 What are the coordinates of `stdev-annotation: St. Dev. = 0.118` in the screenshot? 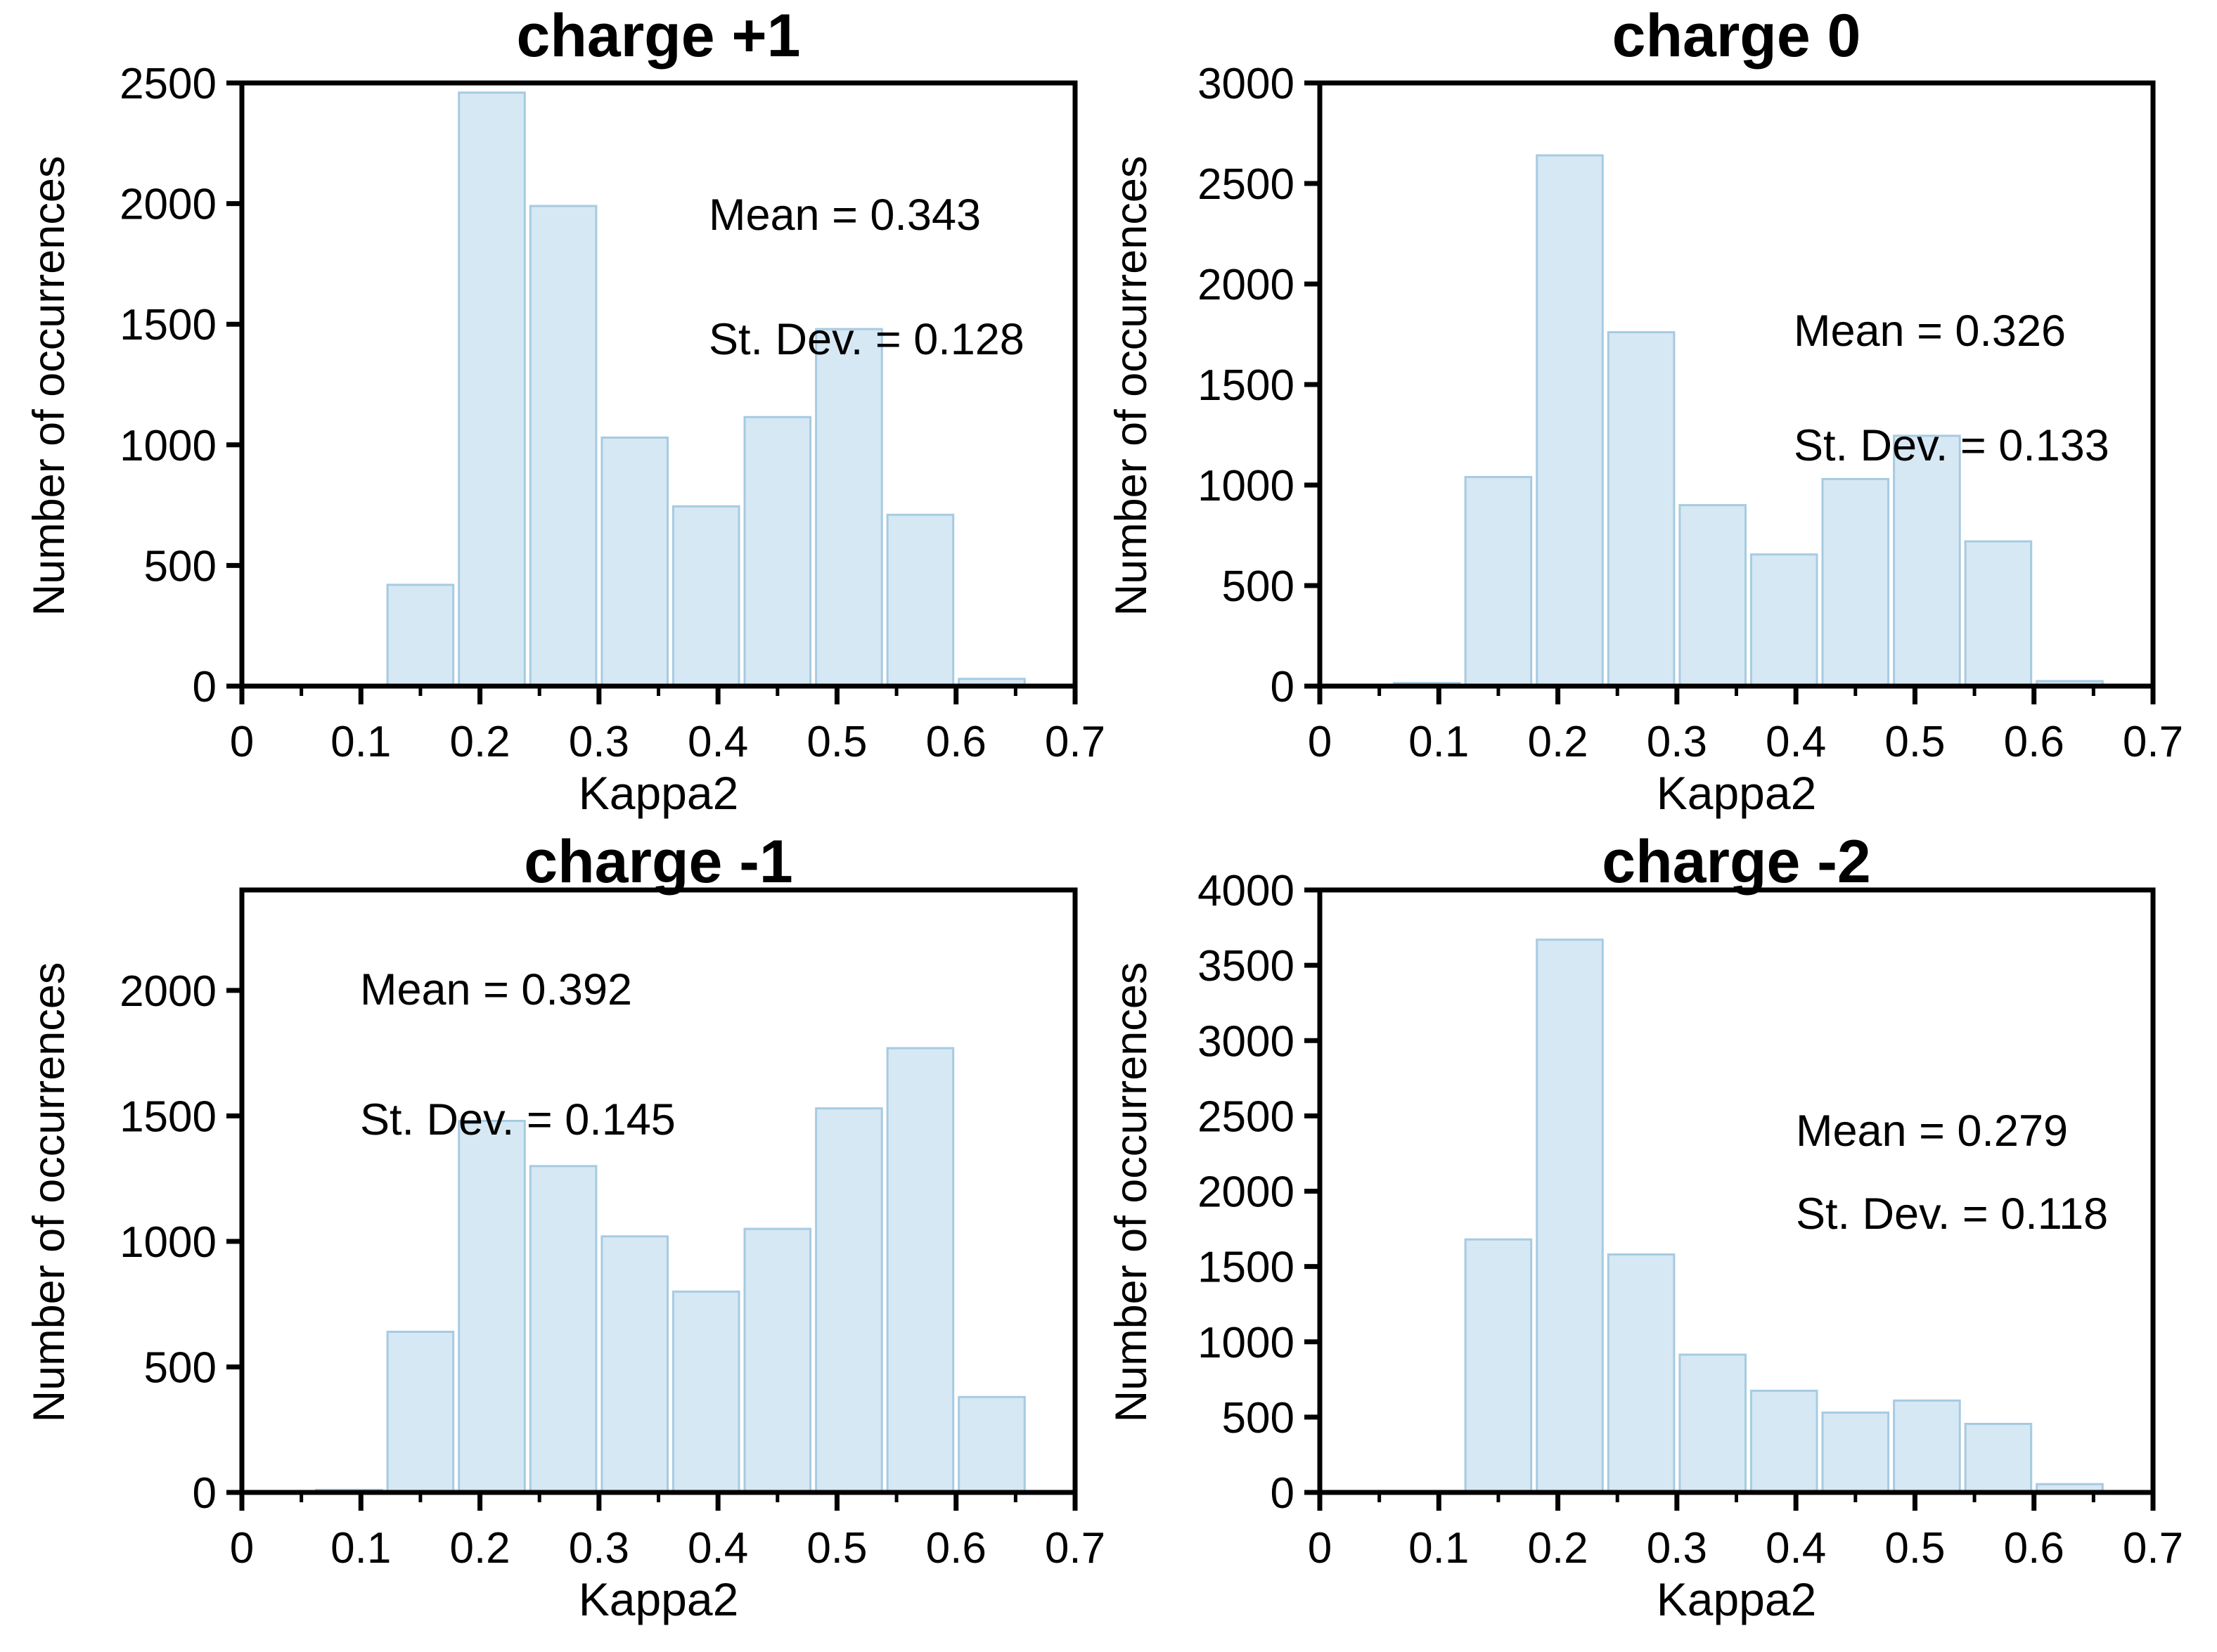 It's located at (1953, 1214).